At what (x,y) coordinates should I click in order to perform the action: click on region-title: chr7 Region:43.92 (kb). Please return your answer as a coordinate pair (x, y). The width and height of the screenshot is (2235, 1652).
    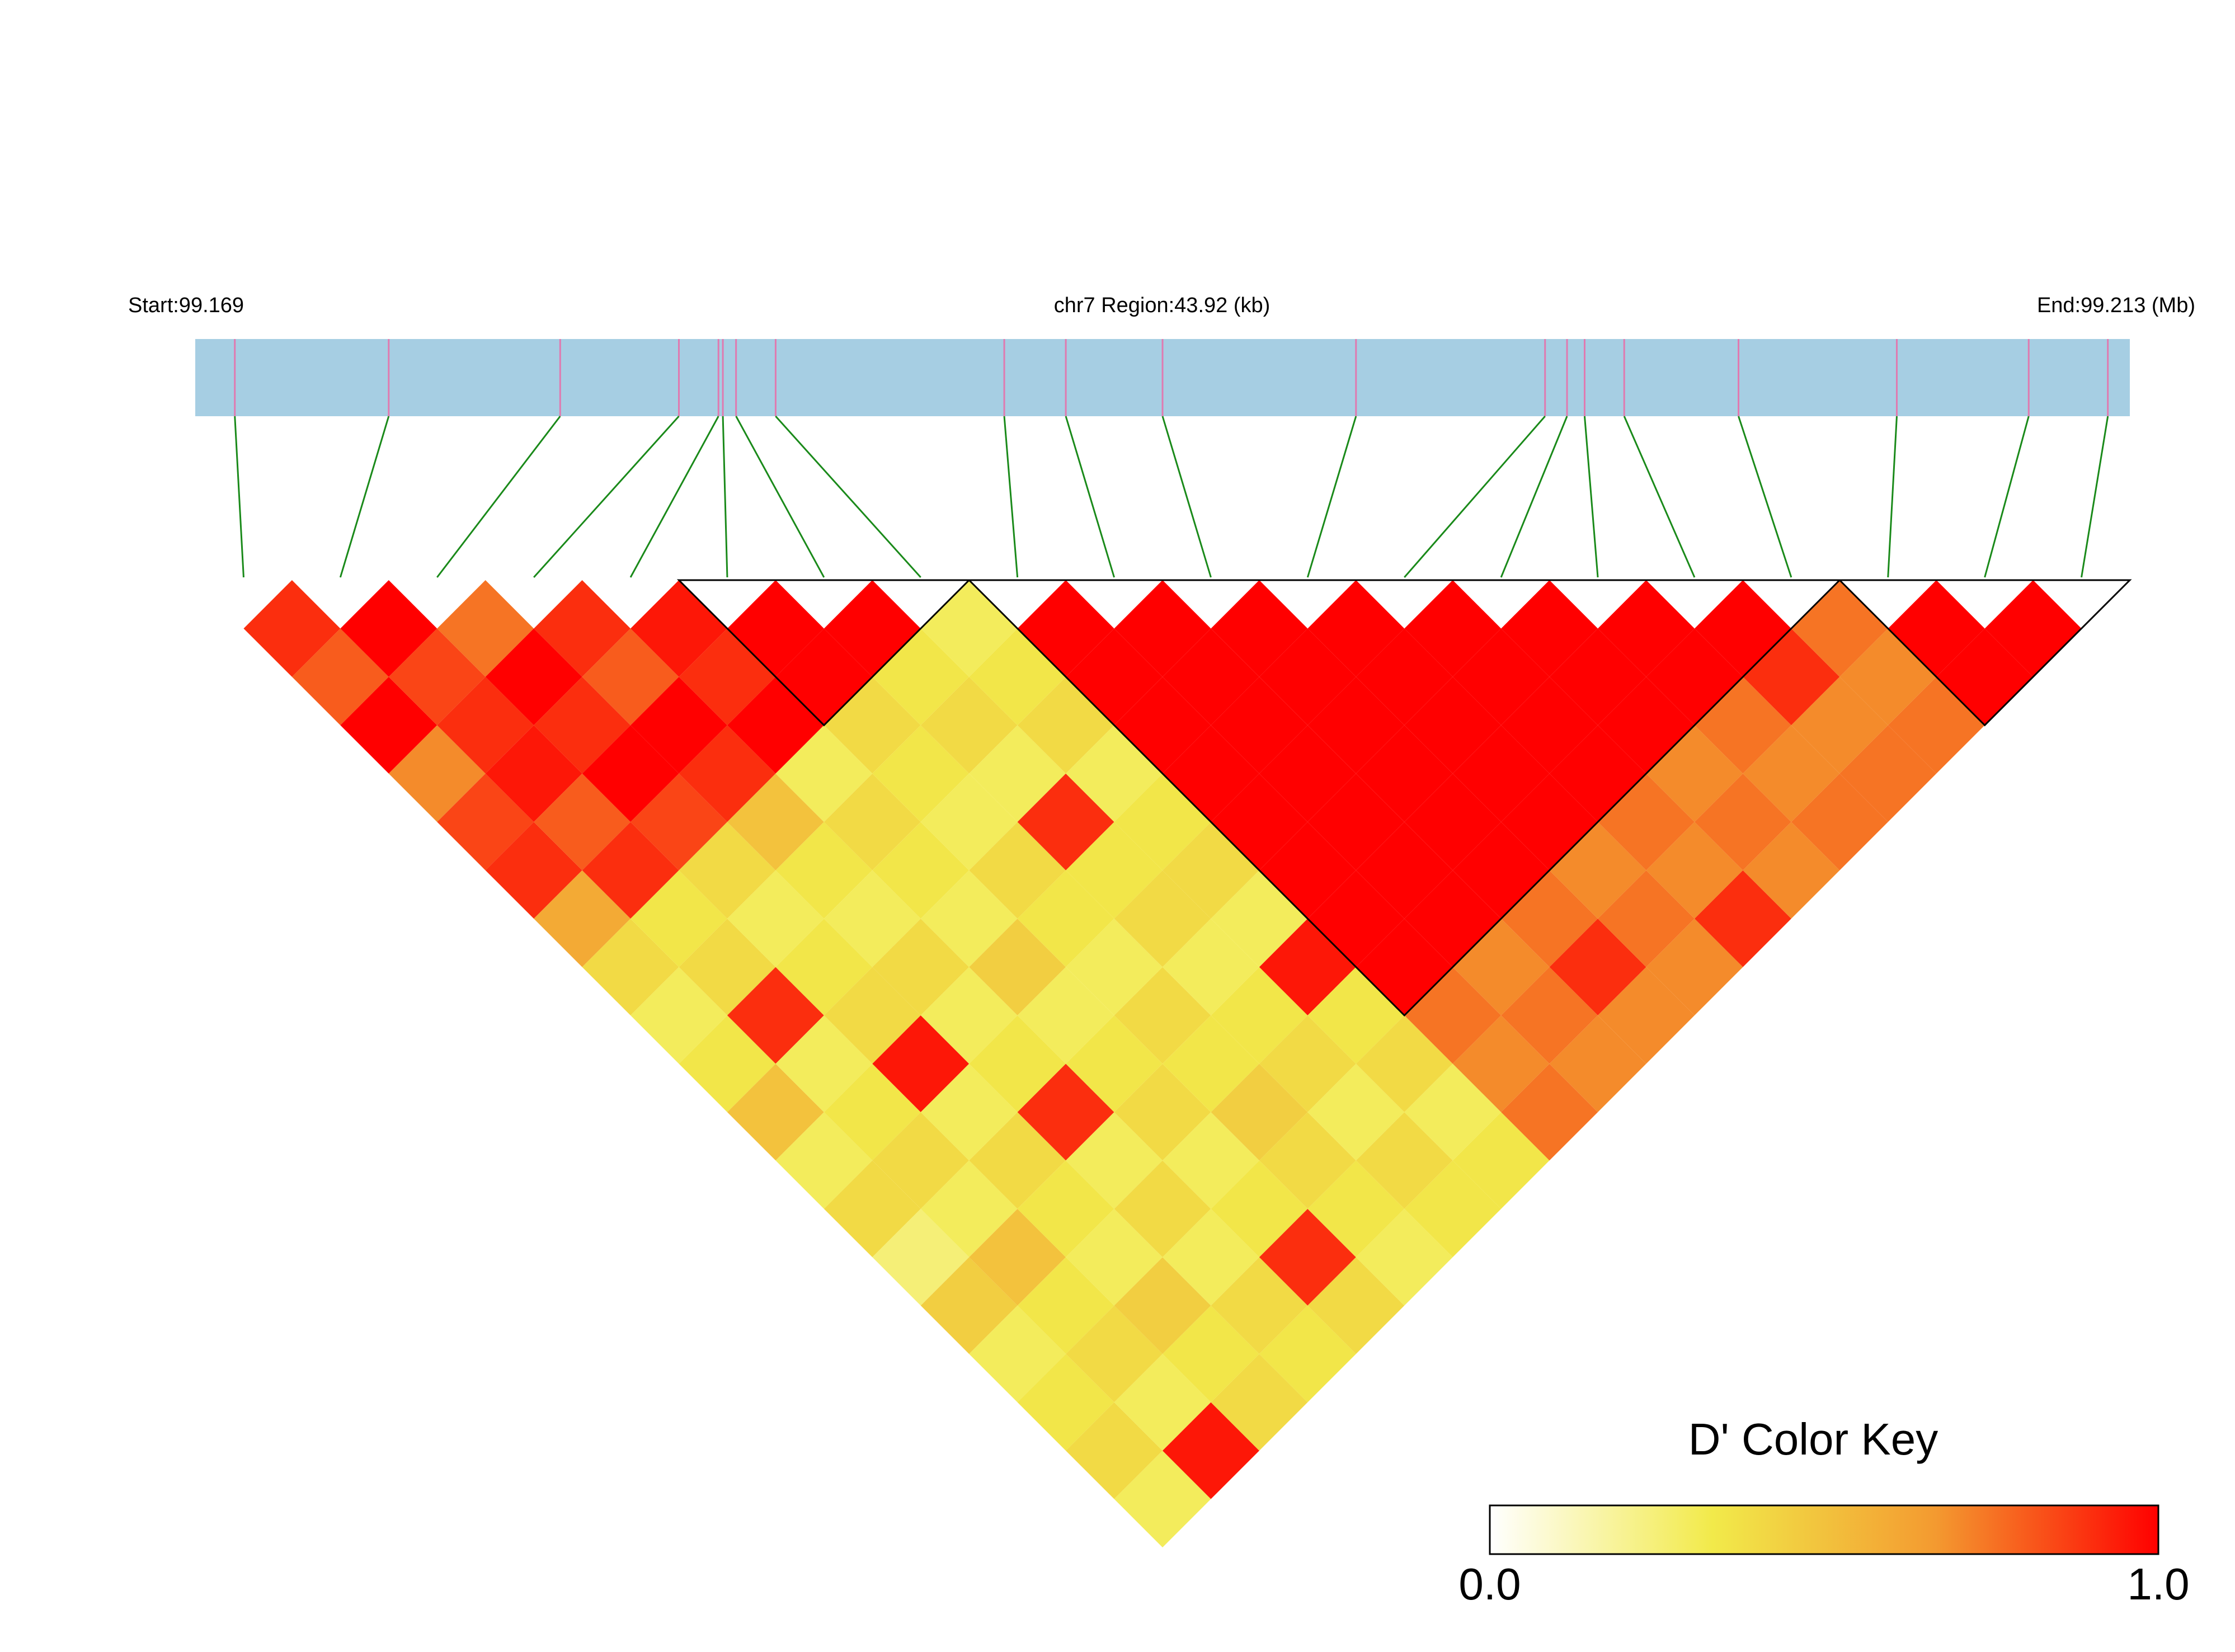
    Looking at the image, I should click on (1162, 306).